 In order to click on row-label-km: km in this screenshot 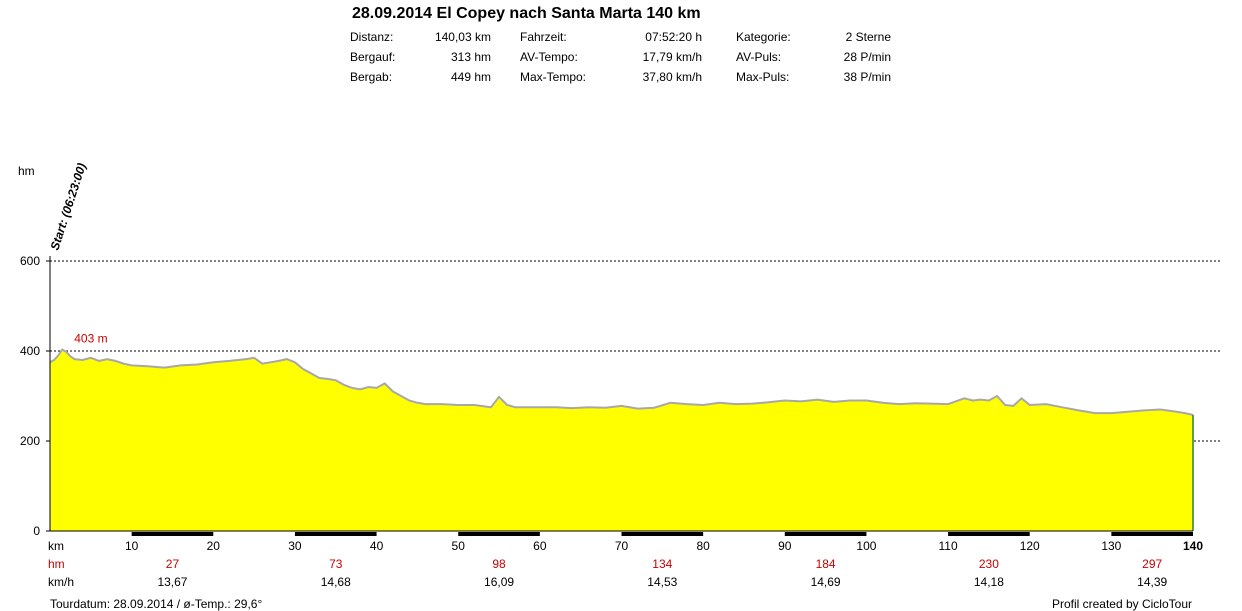, I will do `click(56, 546)`.